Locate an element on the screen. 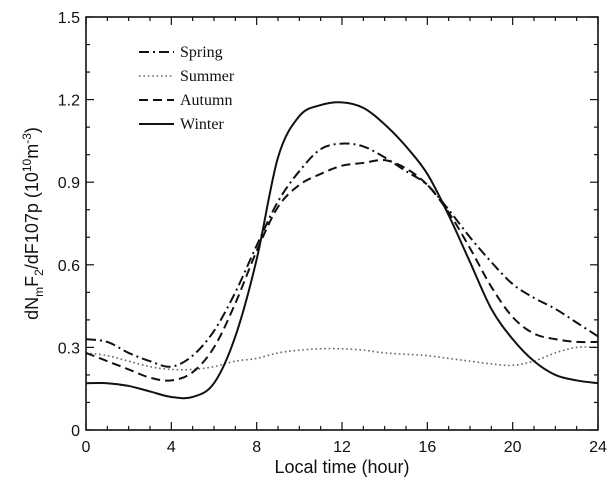  x-tick-label: 4 is located at coordinates (171, 447).